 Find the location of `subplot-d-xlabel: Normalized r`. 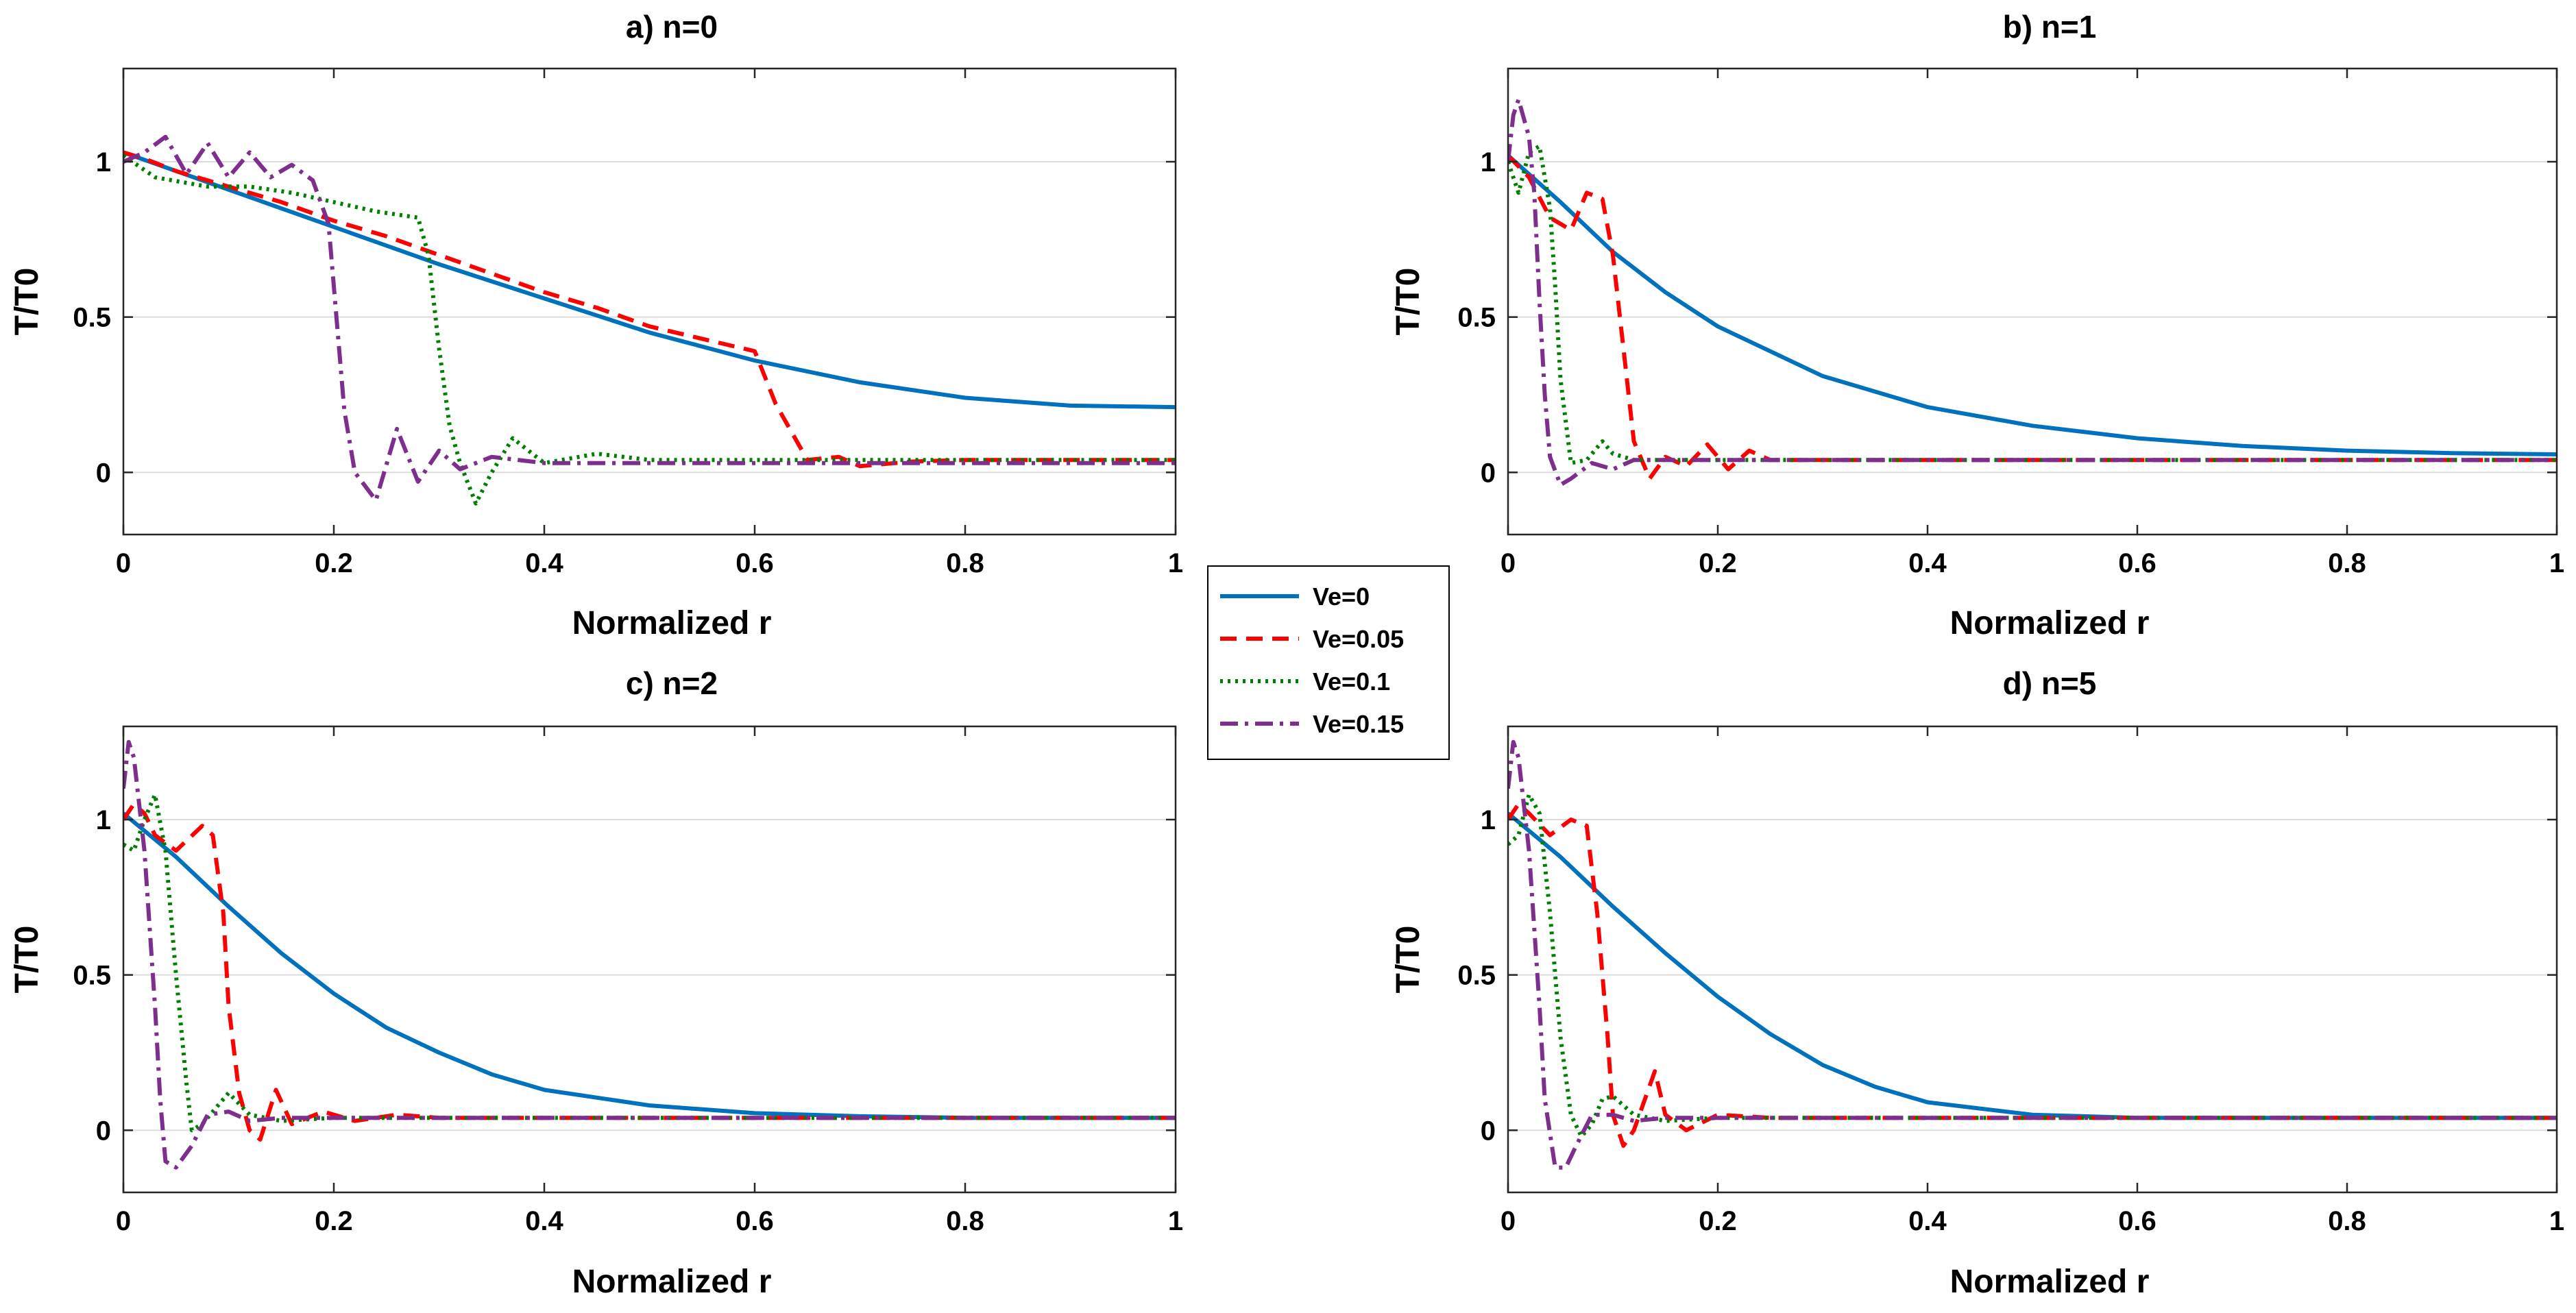

subplot-d-xlabel: Normalized r is located at coordinates (2050, 1282).